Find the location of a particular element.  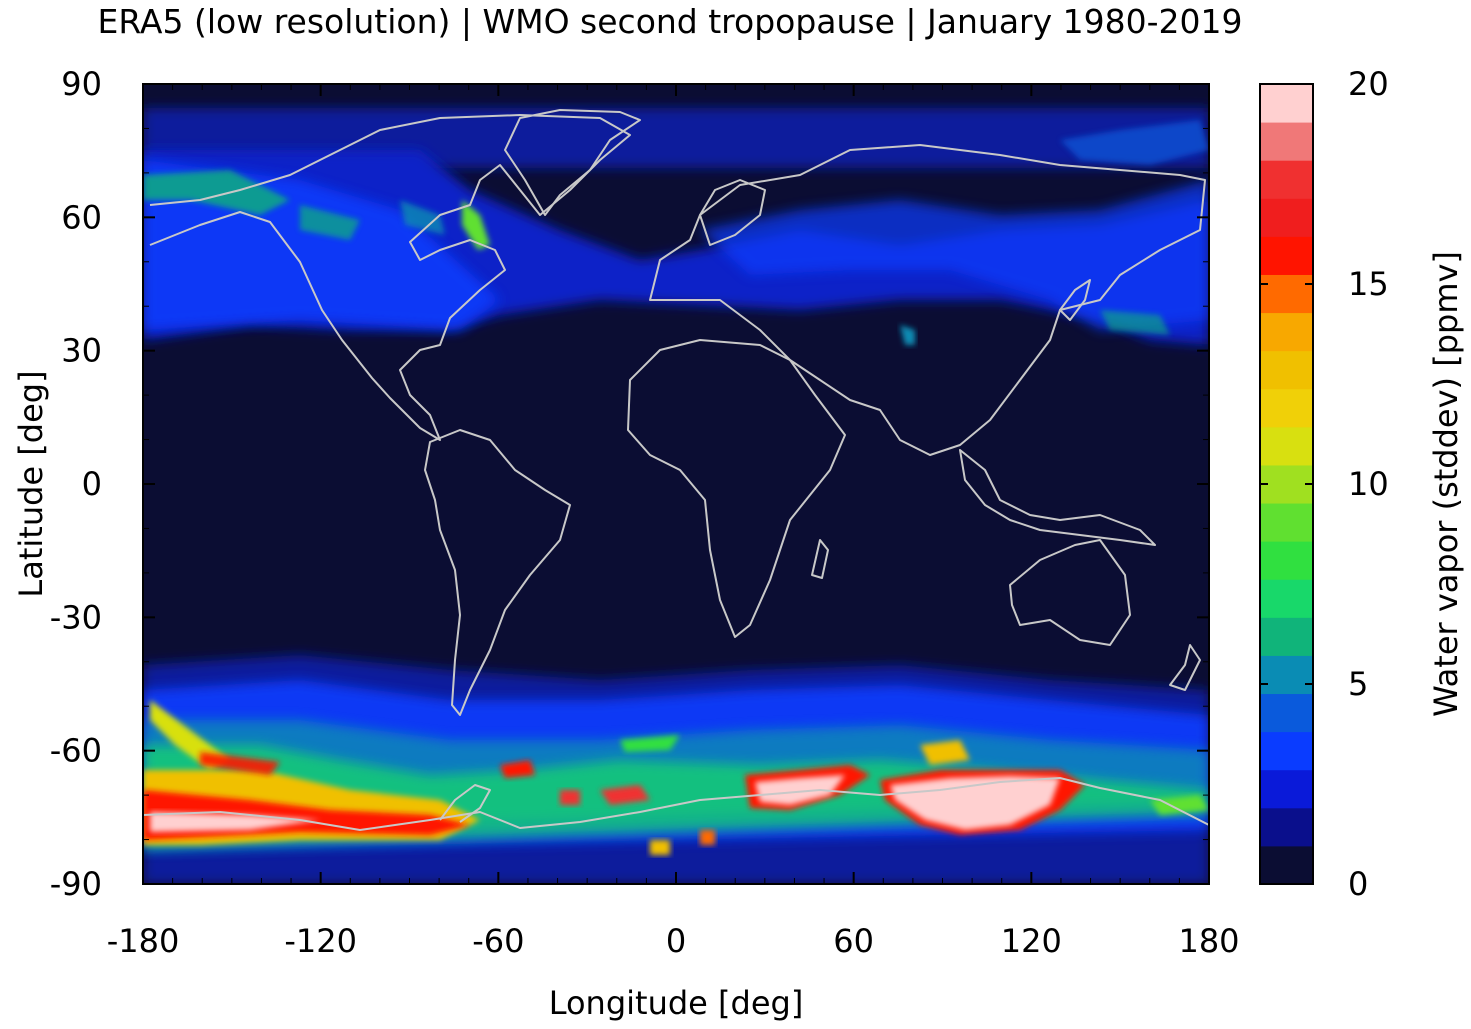

x-tick-label: 0 is located at coordinates (676, 941).